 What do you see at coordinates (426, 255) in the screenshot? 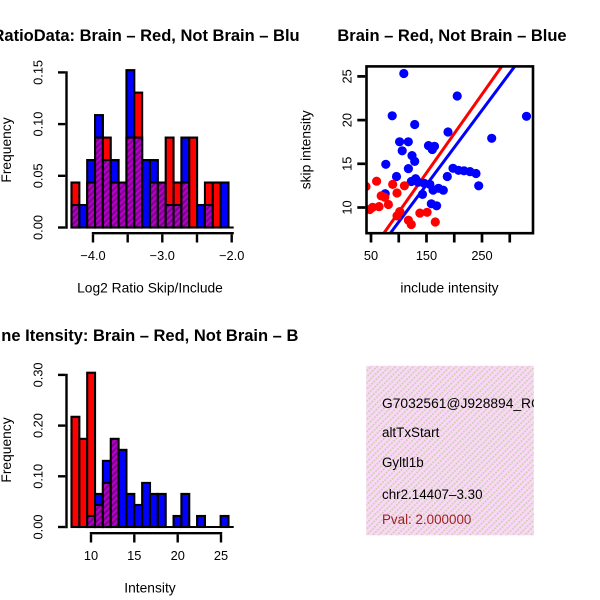
I see `svg-text: 150` at bounding box center [426, 255].